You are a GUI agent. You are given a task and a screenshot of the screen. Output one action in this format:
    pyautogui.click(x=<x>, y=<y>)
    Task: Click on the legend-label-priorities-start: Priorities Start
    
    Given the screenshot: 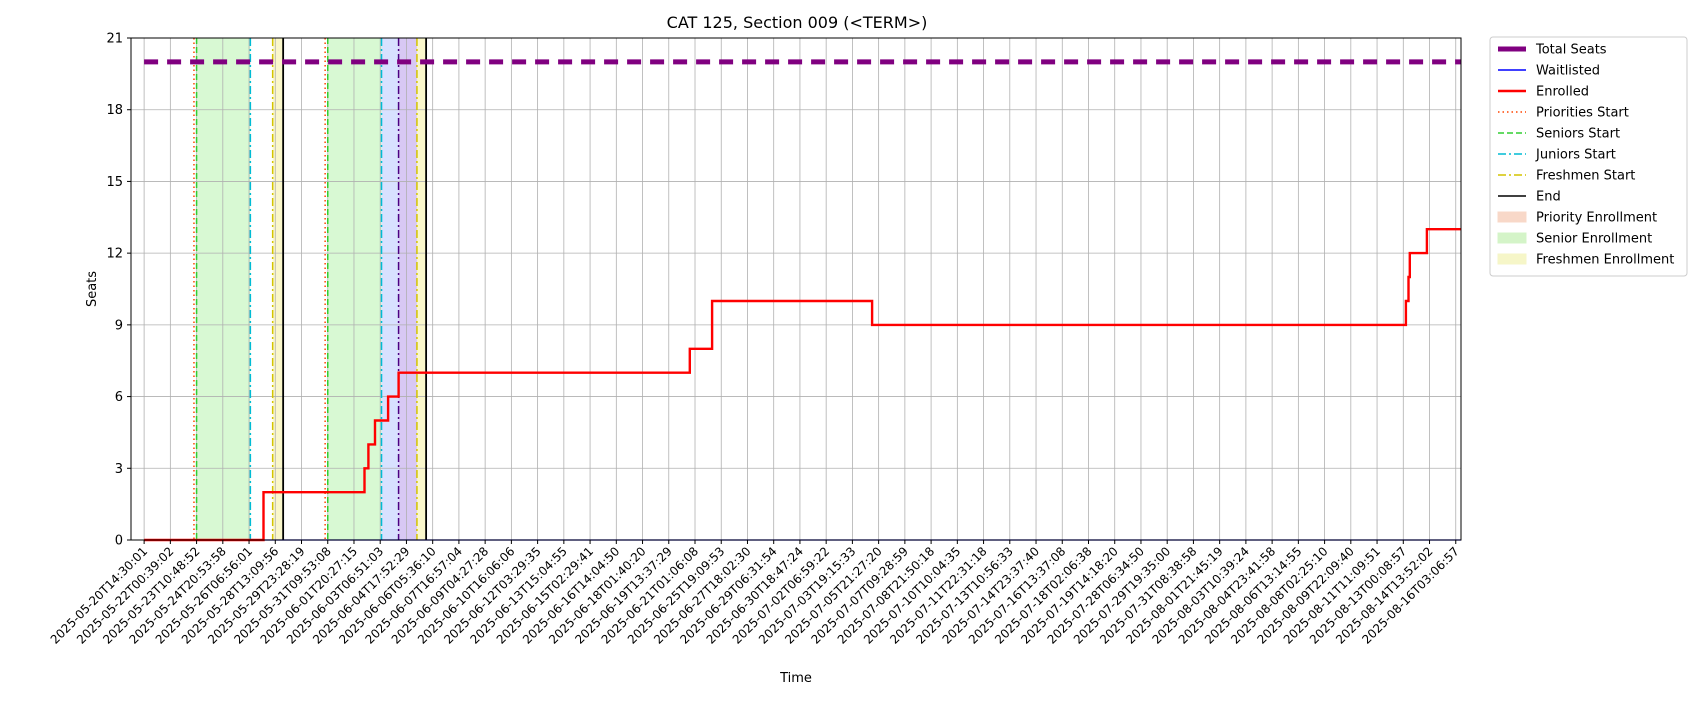 What is the action you would take?
    pyautogui.click(x=1582, y=113)
    